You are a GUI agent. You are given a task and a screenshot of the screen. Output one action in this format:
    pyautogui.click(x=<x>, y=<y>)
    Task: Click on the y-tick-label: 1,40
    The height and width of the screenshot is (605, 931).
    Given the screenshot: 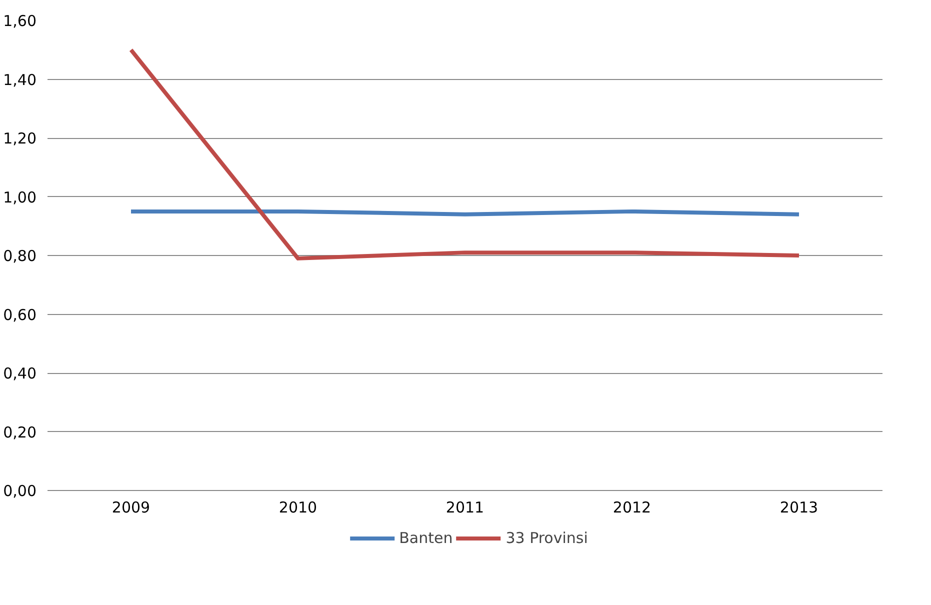 What is the action you would take?
    pyautogui.click(x=20, y=79)
    